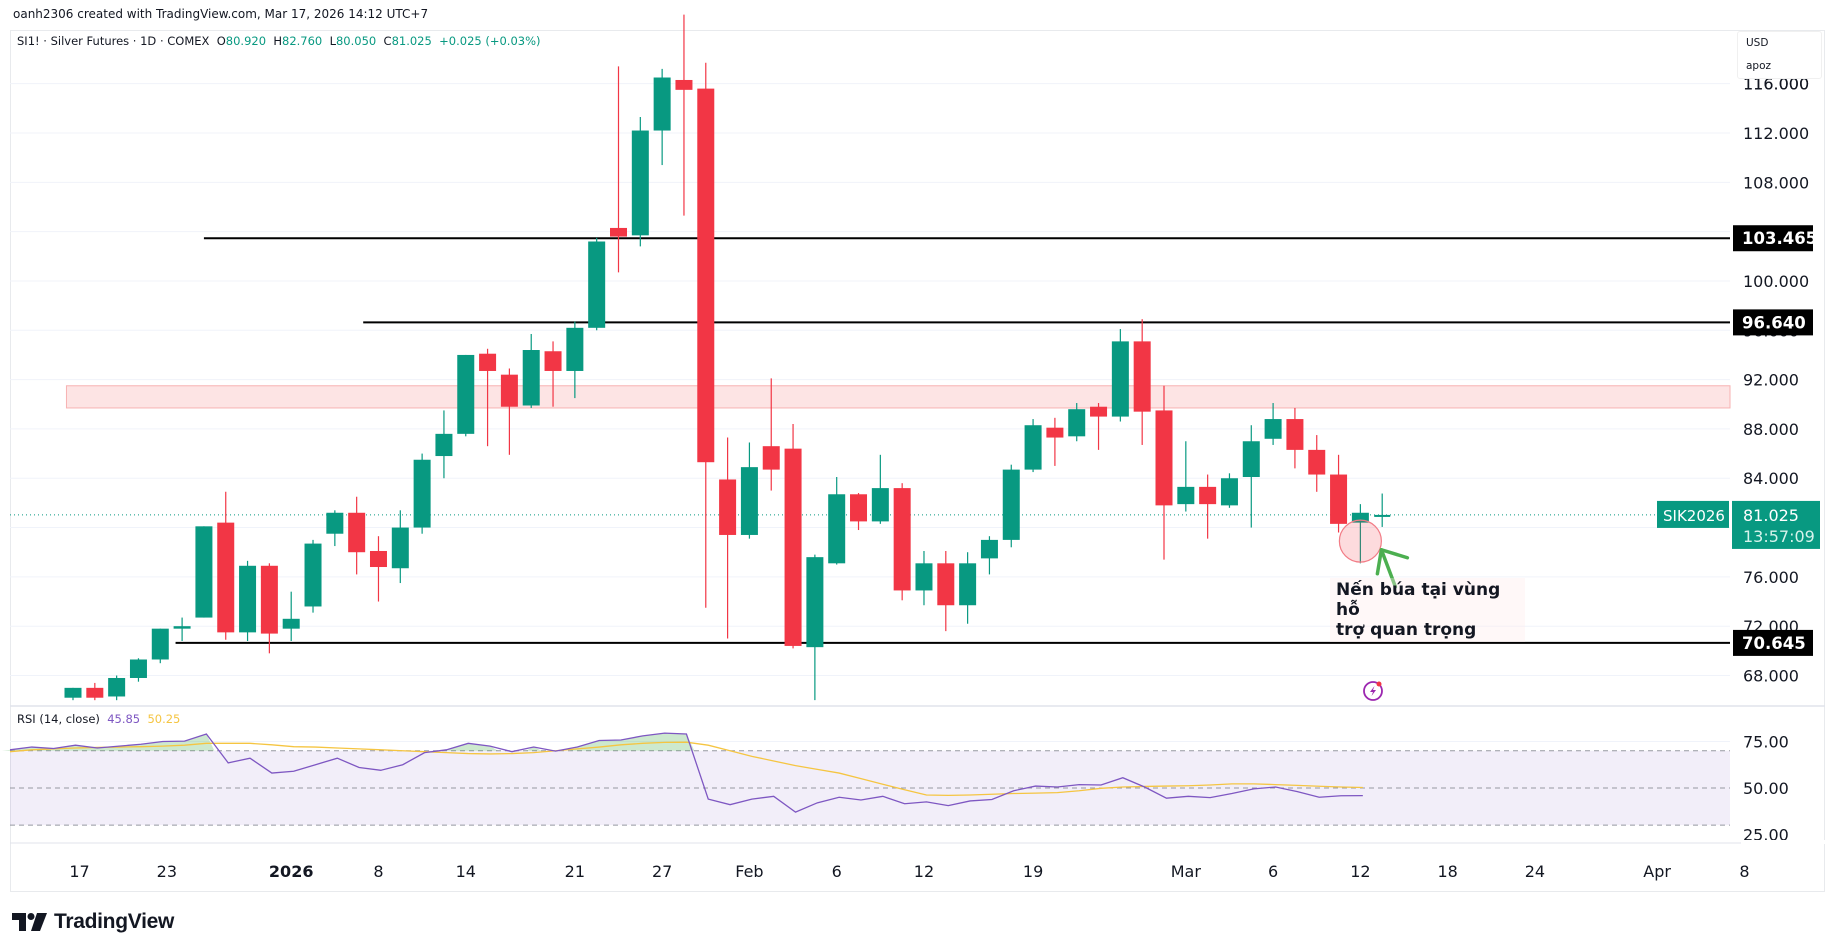  I want to click on low-label: L, so click(332, 41).